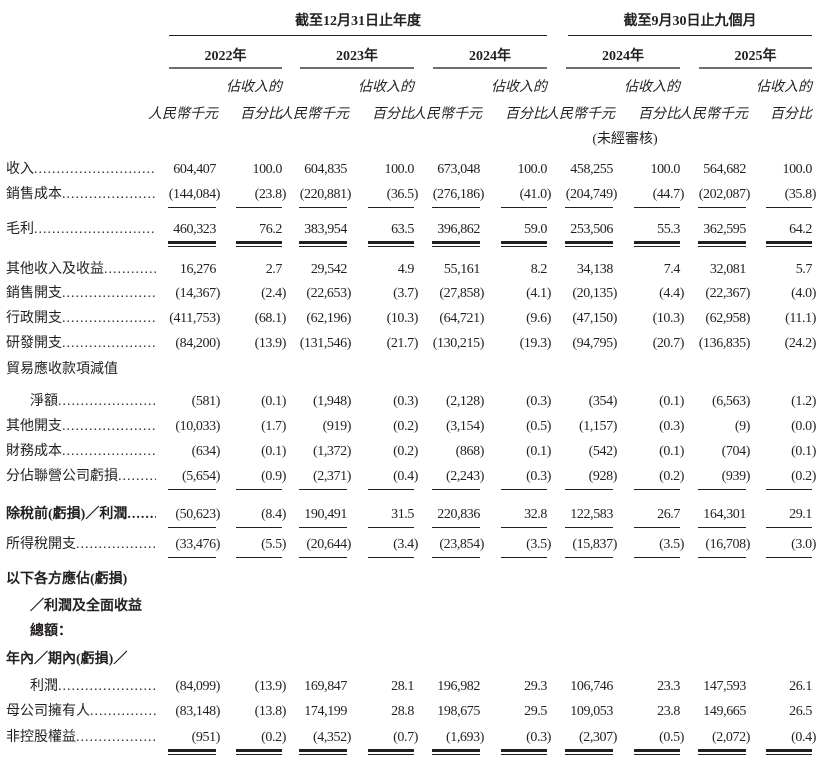 The height and width of the screenshot is (761, 825). I want to click on row-label: 以下各方應佔(虧損), so click(81, 580).